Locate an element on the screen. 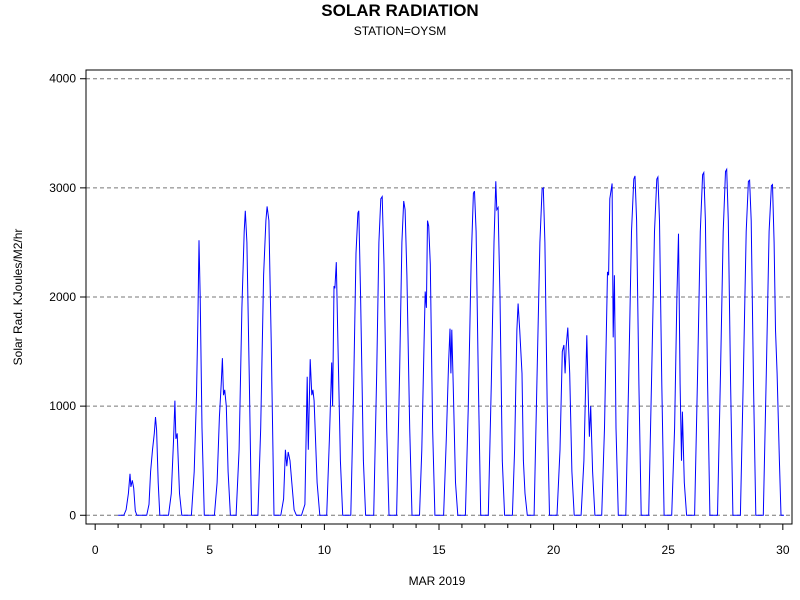 Image resolution: width=800 pixels, height=600 pixels. x-tick-label: 10 is located at coordinates (325, 550).